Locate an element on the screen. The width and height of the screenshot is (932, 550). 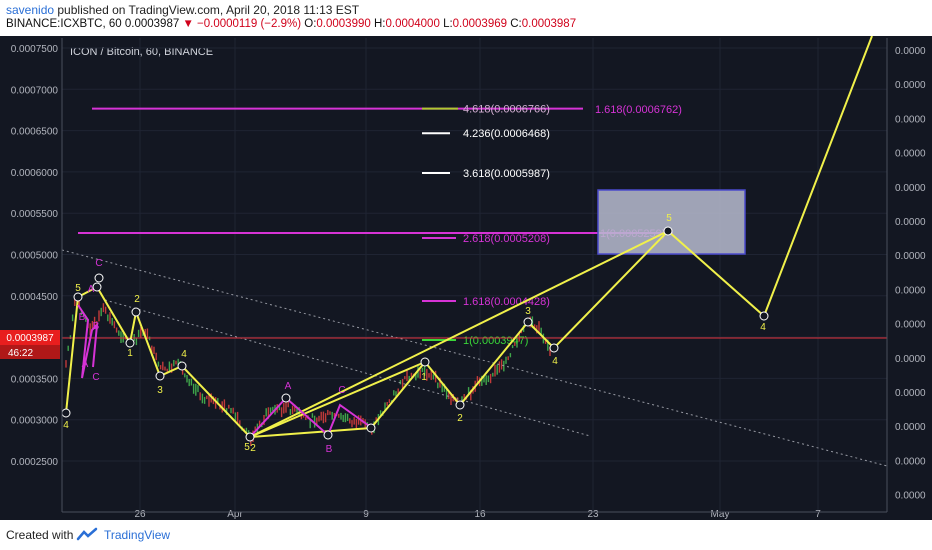
y-tick-label: 0.0005500 is located at coordinates (35, 214).